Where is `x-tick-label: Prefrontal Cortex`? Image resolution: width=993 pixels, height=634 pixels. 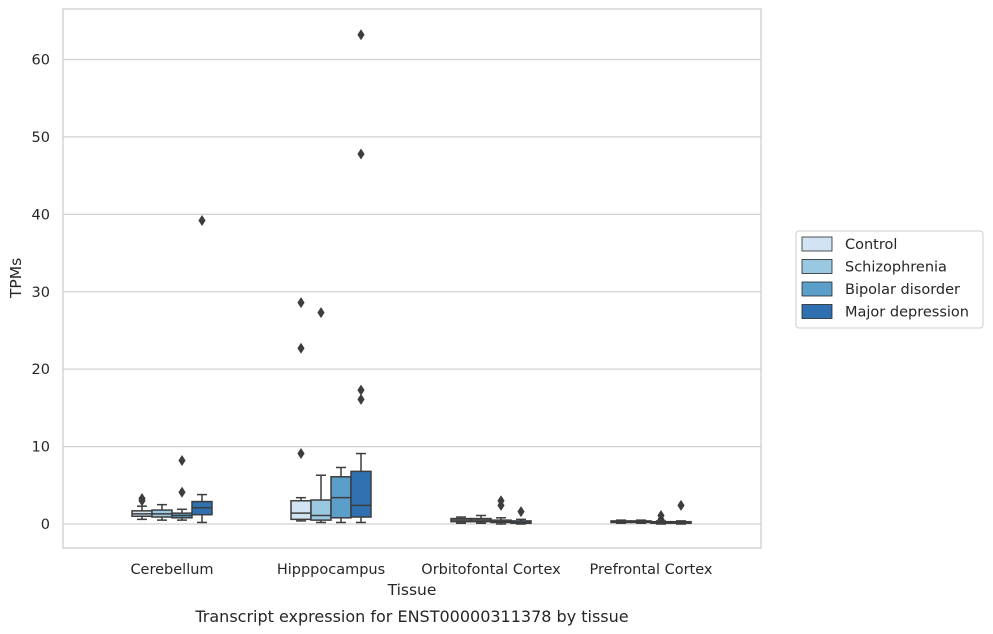 x-tick-label: Prefrontal Cortex is located at coordinates (651, 570).